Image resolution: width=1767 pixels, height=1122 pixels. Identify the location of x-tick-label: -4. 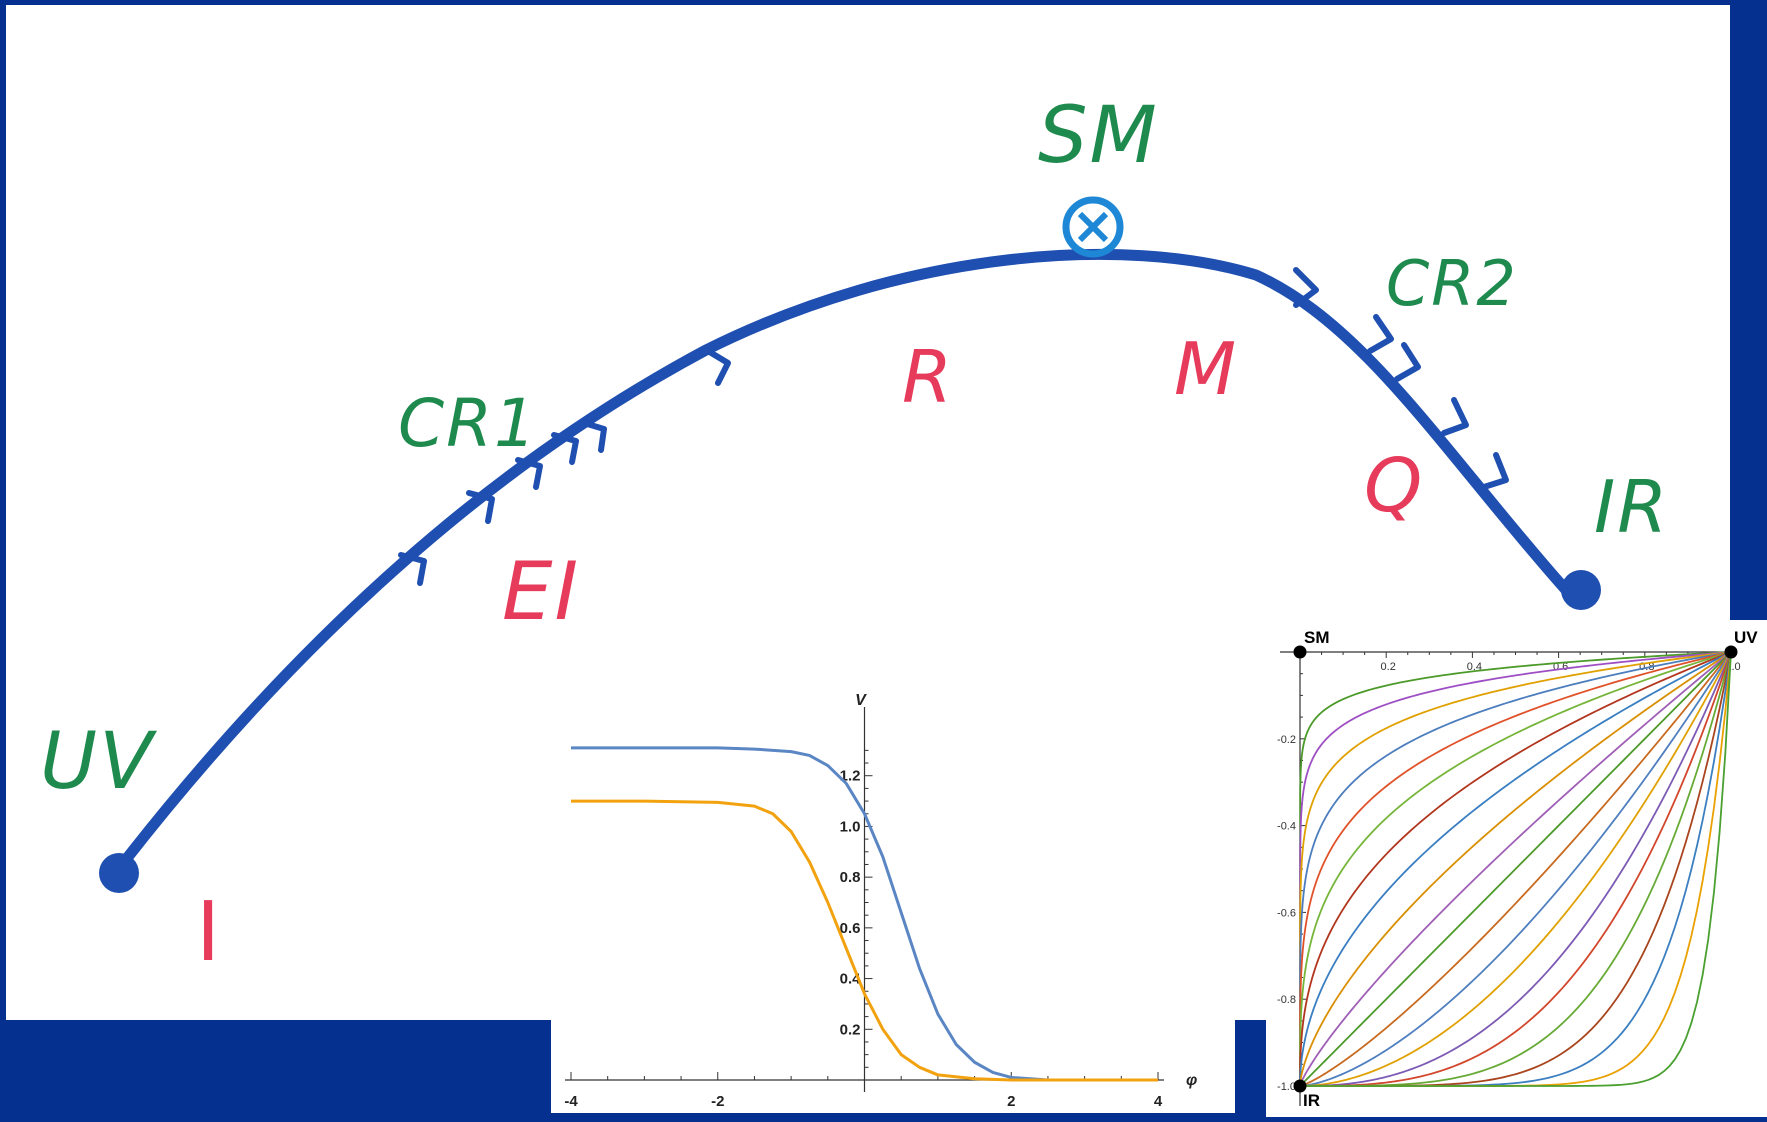
(571, 1101).